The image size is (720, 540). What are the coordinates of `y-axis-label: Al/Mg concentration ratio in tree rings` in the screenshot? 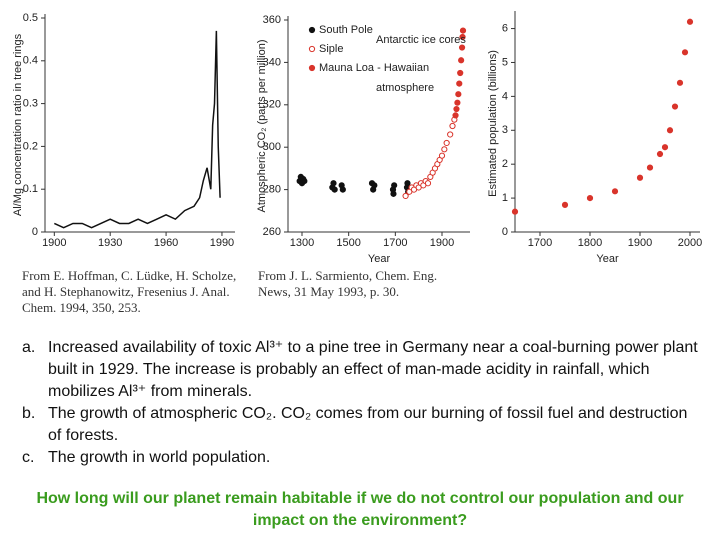 It's located at (18, 124).